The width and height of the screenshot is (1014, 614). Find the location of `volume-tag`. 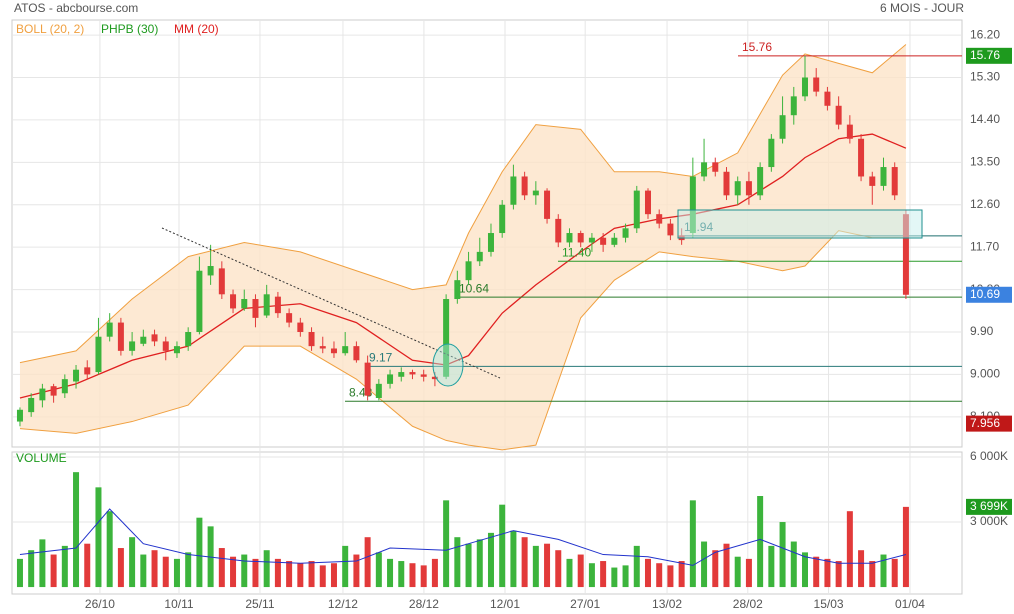

volume-tag is located at coordinates (989, 506).